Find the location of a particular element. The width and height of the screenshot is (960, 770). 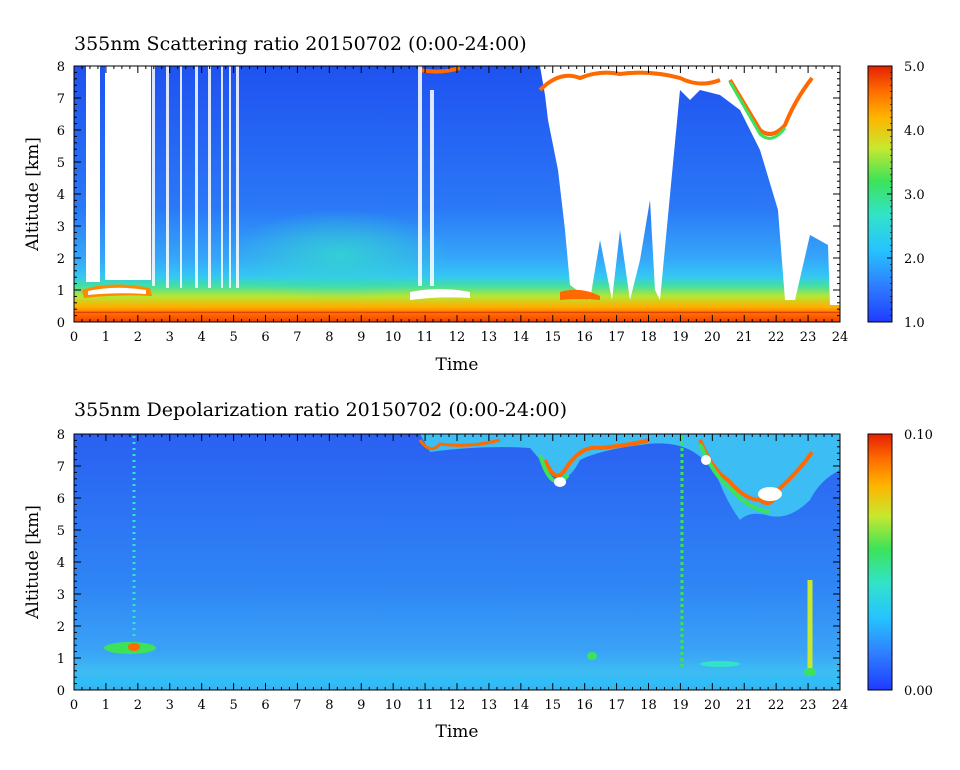

depolarization-colorbar is located at coordinates (880, 562).